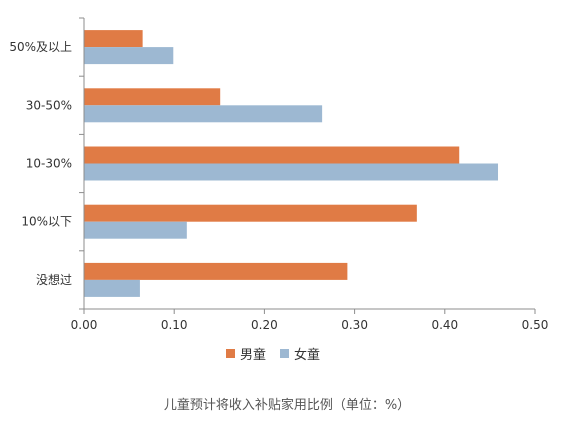 Image resolution: width=574 pixels, height=427 pixels. What do you see at coordinates (287, 405) in the screenshot?
I see `chart-caption: 儿童预计将收入补贴家用比例（单位：%）` at bounding box center [287, 405].